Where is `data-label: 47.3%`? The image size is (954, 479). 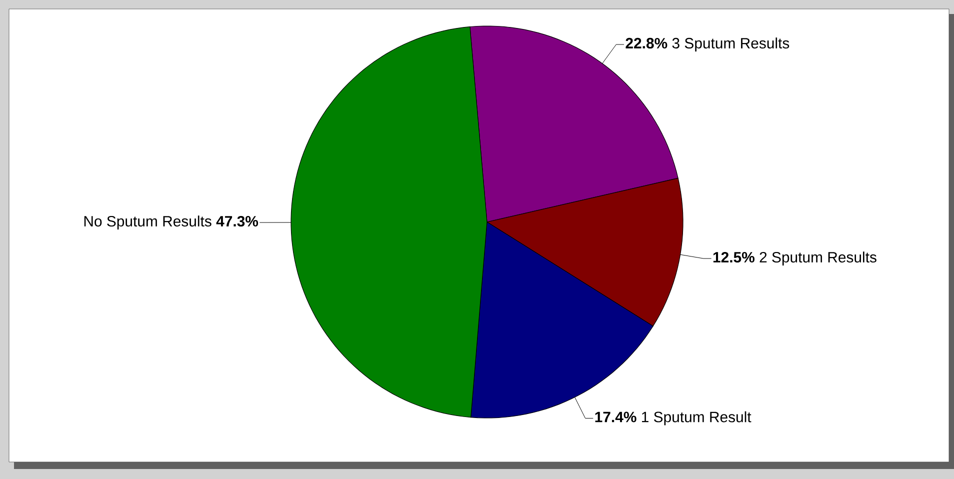
data-label: 47.3% is located at coordinates (237, 221).